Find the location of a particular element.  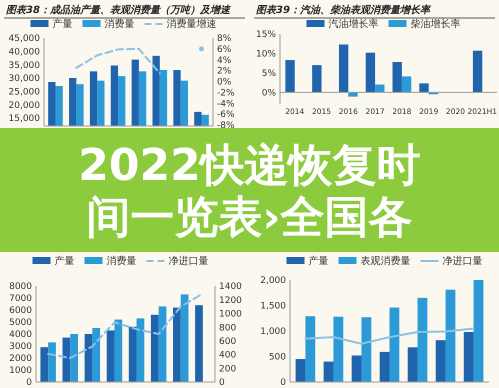

y2-tick-label: 6% is located at coordinates (224, 50).